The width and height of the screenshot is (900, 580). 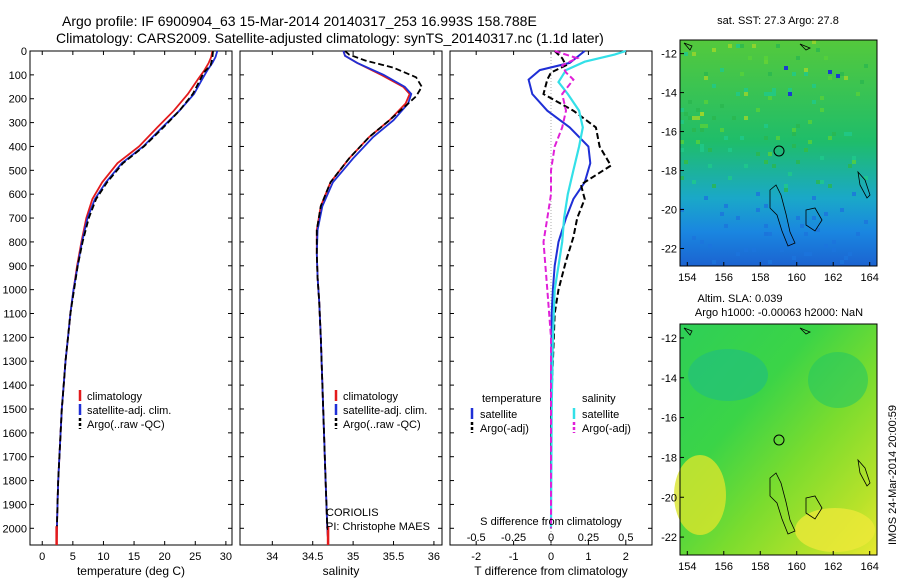 I want to click on difference-xtick-label: 2, so click(x=626, y=557).